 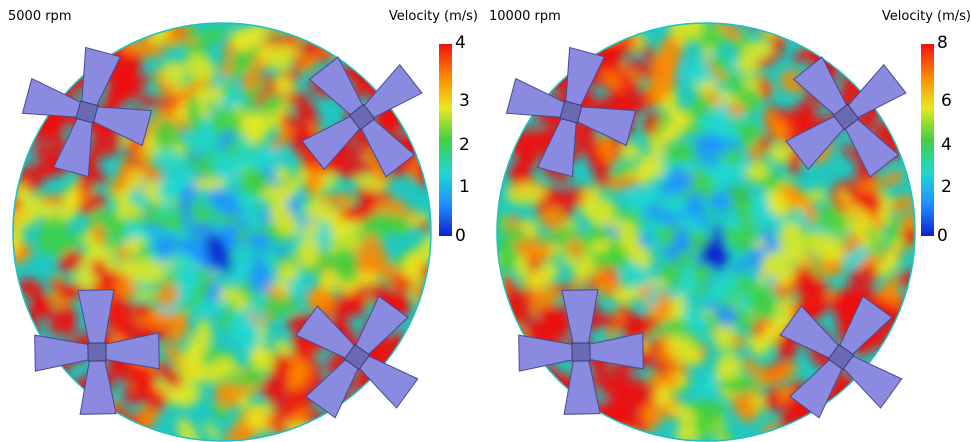 I want to click on speed-label: 5000 rpm, so click(x=40, y=16).